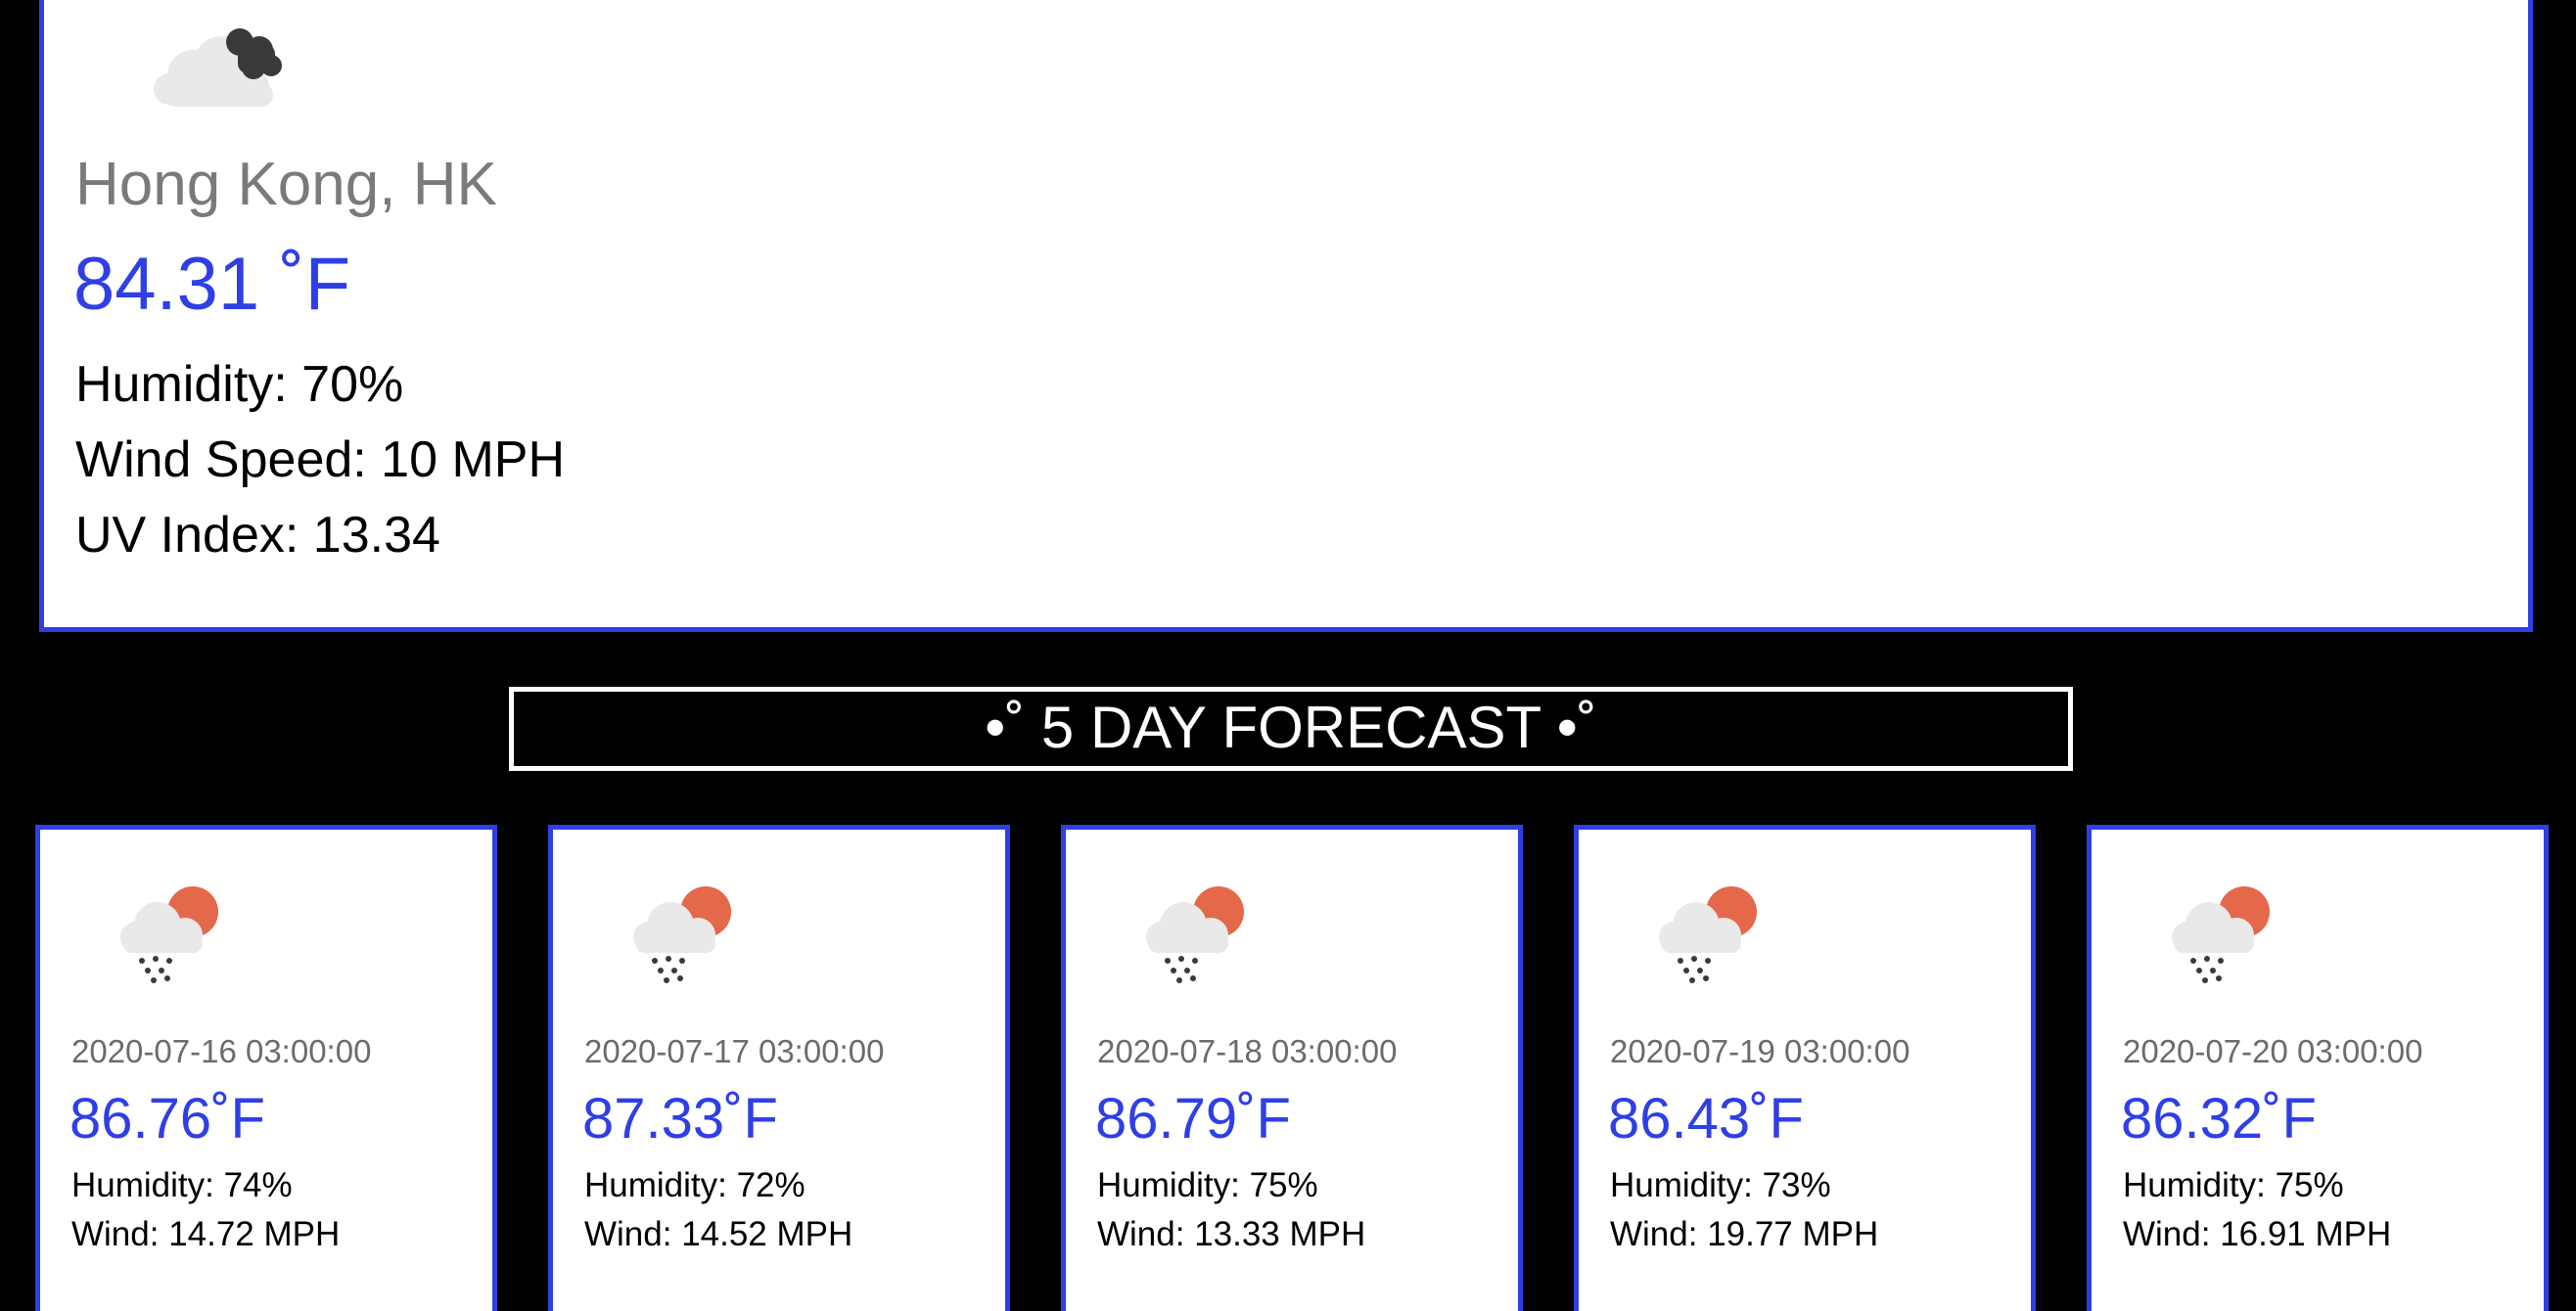 The image size is (2576, 1311). I want to click on forecast-humidity: Humidity: 74%, so click(182, 1185).